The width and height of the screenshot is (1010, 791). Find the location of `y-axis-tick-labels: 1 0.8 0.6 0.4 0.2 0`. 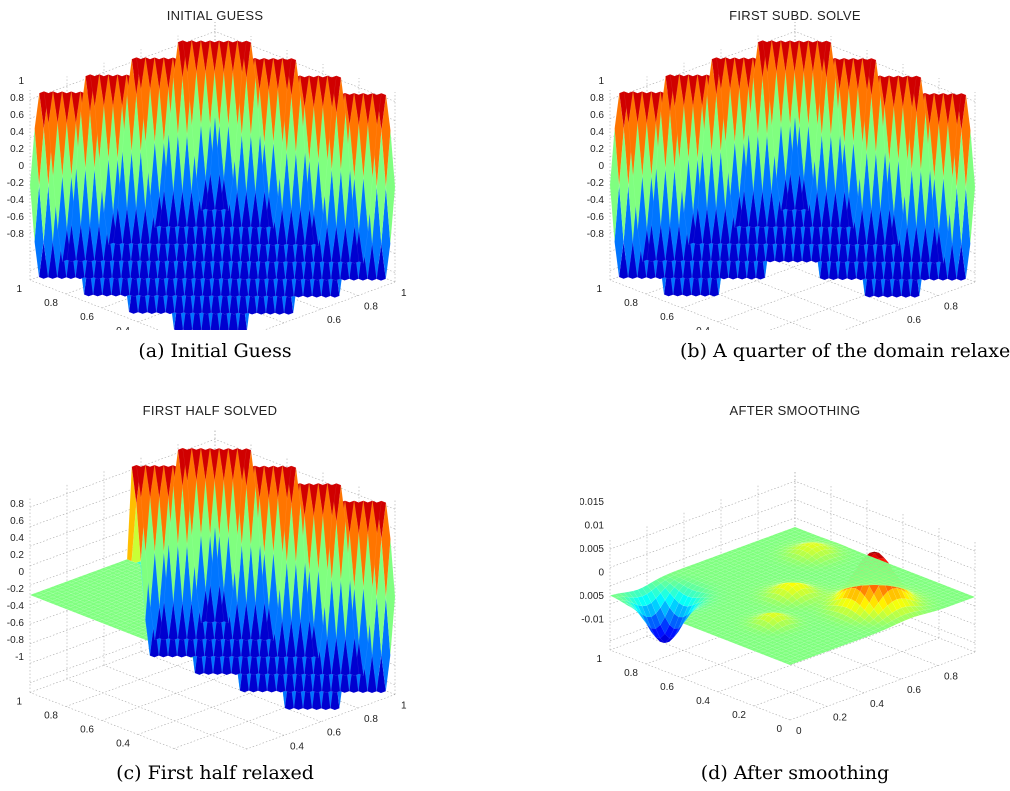

y-axis-tick-labels: 1 0.8 0.6 0.4 0.2 0 is located at coordinates (689, 694).